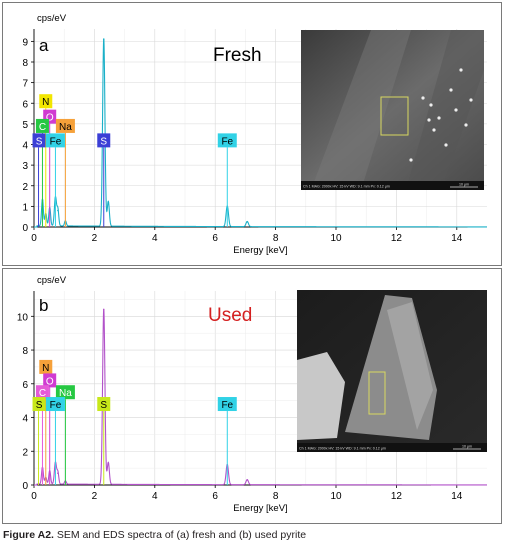  What do you see at coordinates (44, 45) in the screenshot?
I see `panel-letter: a` at bounding box center [44, 45].